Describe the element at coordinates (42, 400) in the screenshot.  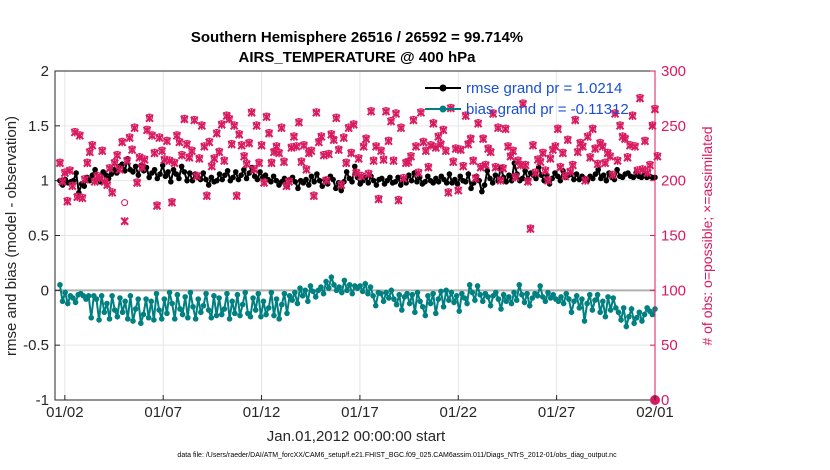
I see `y-tick-label: -1` at that location.